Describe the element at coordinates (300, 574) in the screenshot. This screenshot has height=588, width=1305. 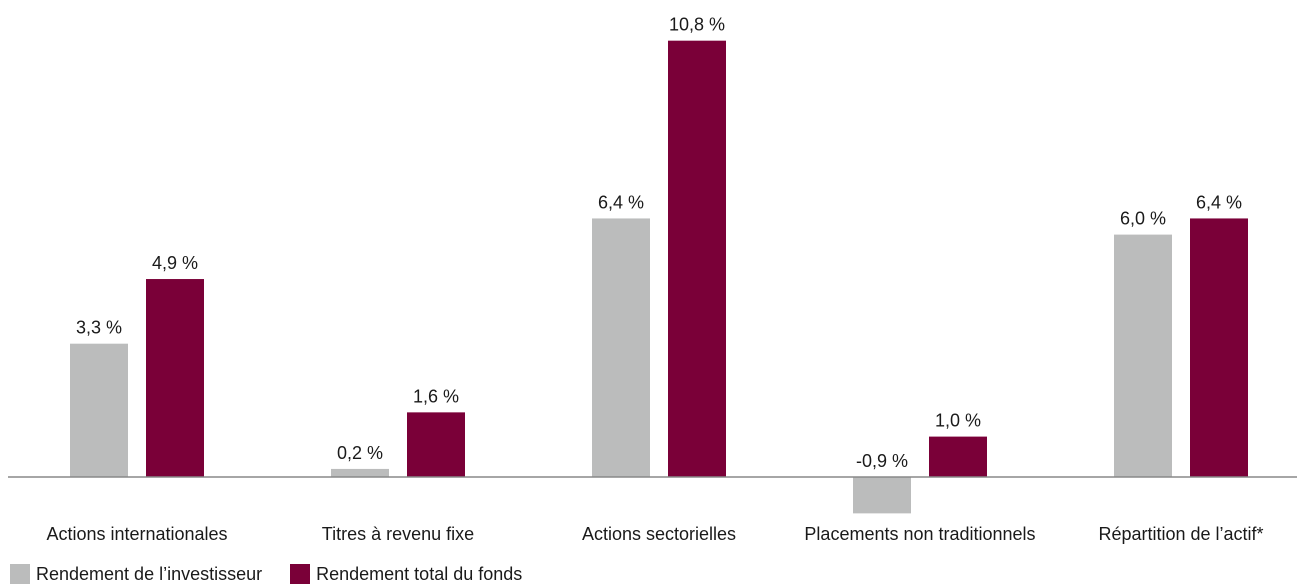
I see `legend-swatch-fund` at that location.